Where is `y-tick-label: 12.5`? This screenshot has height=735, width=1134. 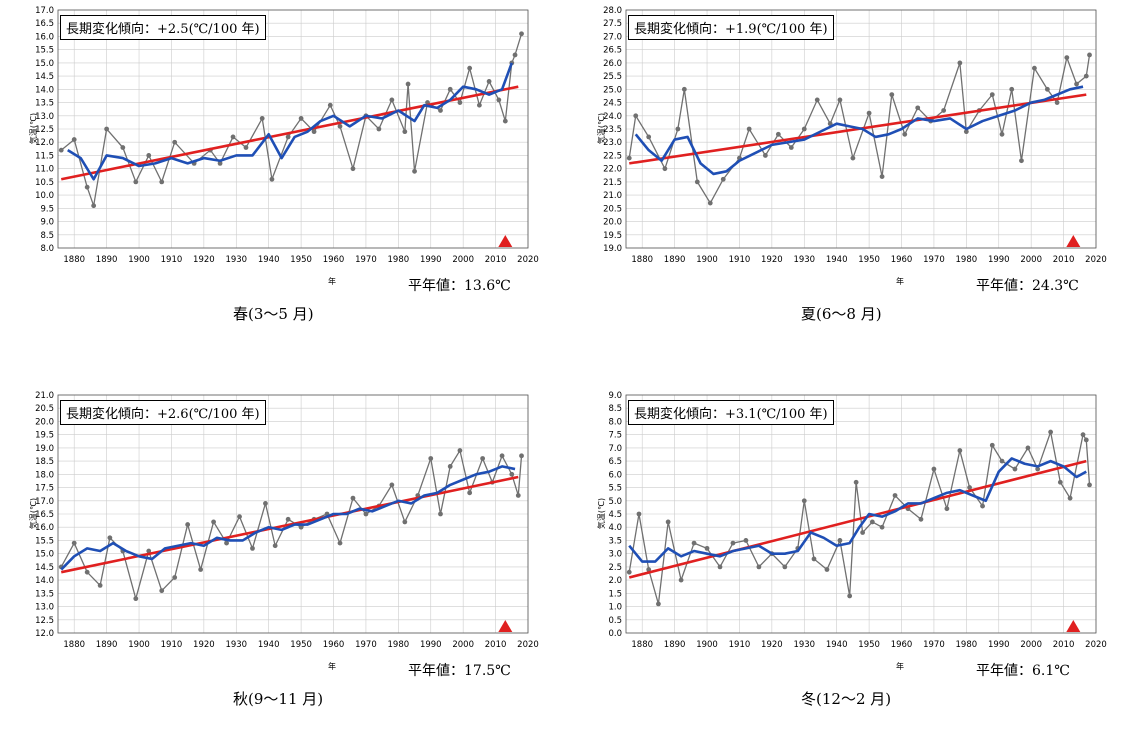
y-tick-label: 12.5 is located at coordinates (44, 621).